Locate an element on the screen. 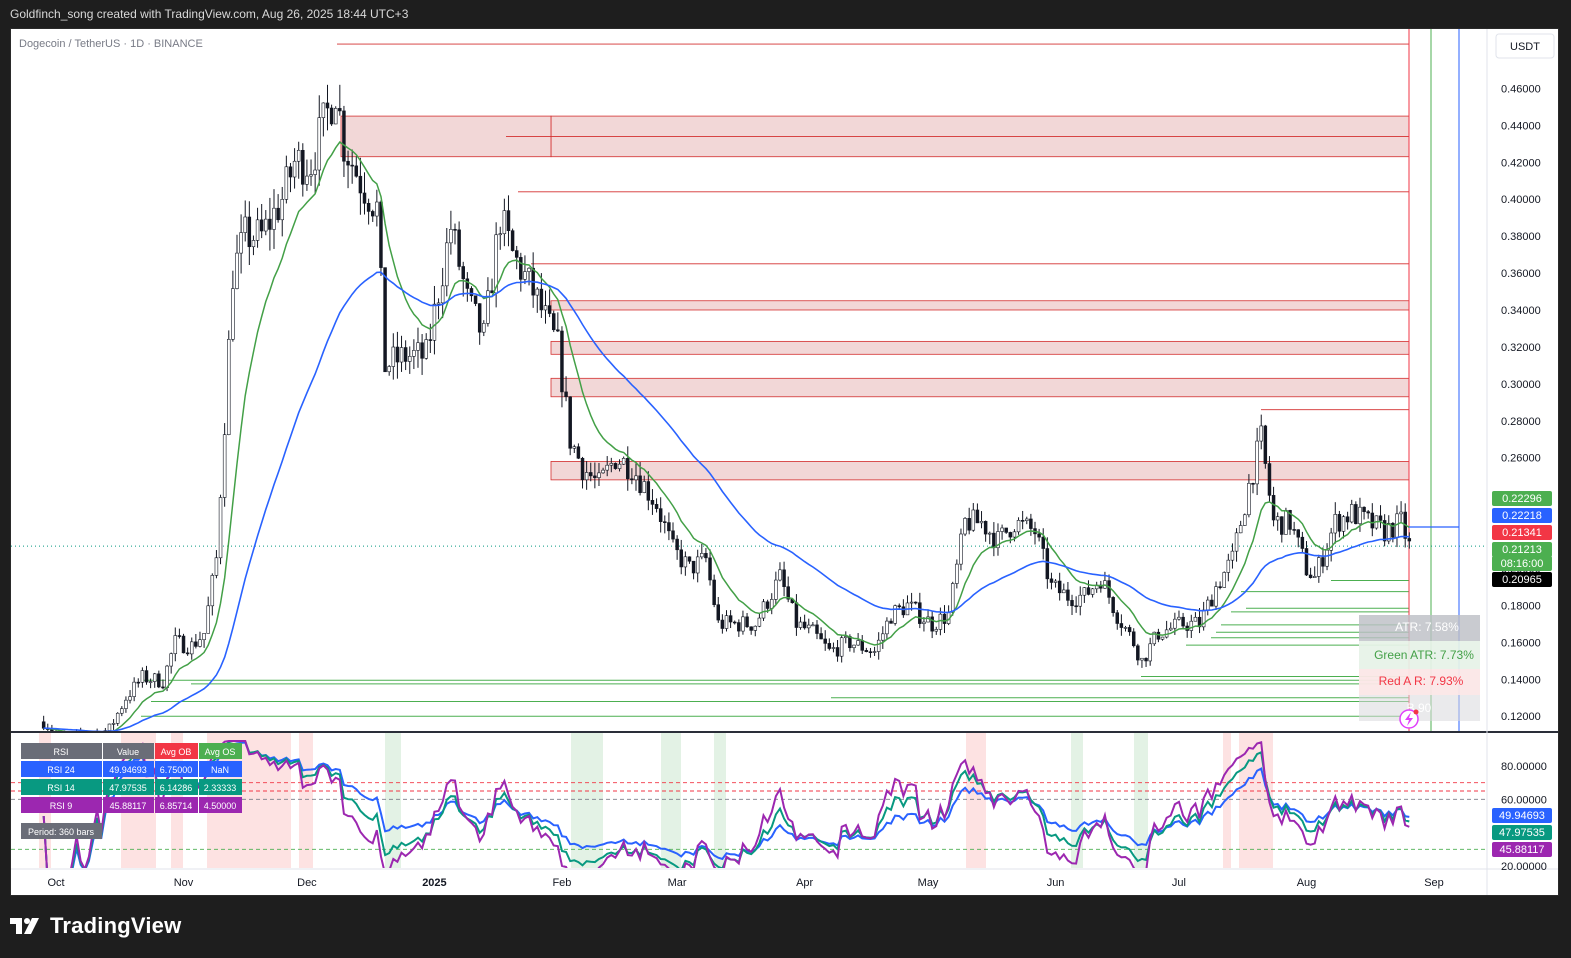 This screenshot has height=958, width=1571. time-tick-label: 2025 is located at coordinates (434, 883).